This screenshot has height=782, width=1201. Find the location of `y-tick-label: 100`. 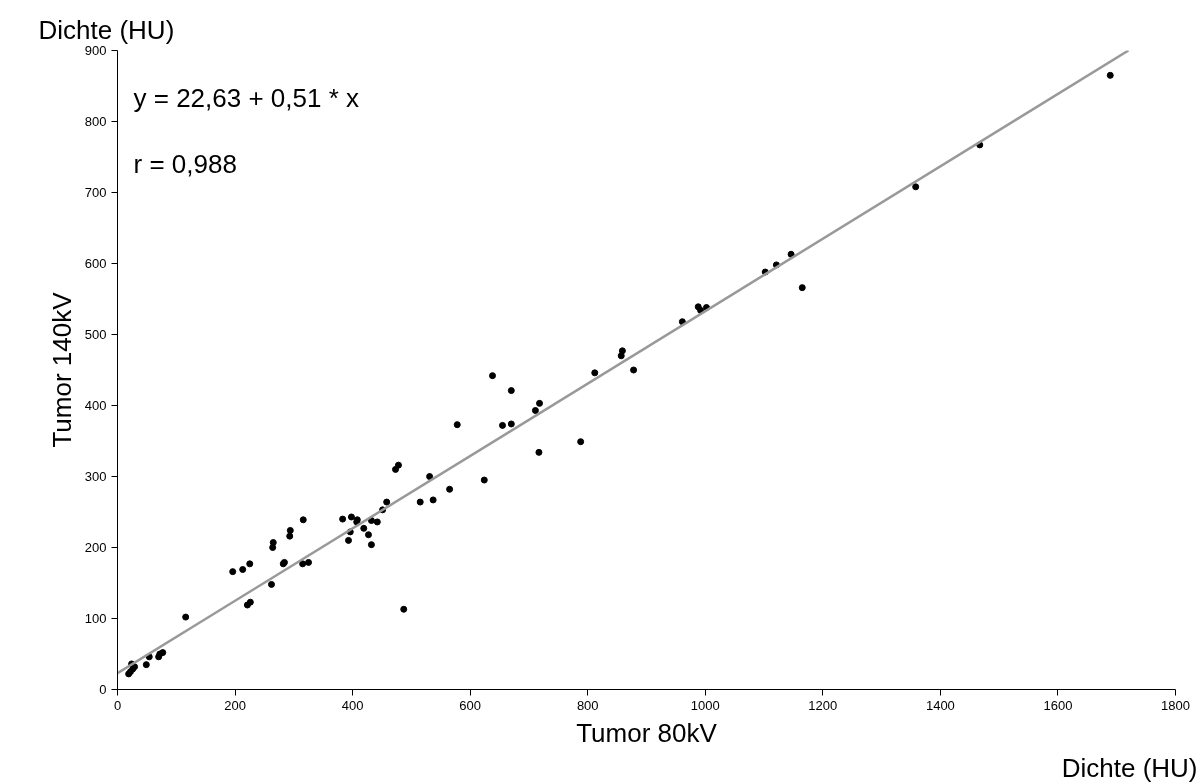

y-tick-label: 100 is located at coordinates (95, 618).